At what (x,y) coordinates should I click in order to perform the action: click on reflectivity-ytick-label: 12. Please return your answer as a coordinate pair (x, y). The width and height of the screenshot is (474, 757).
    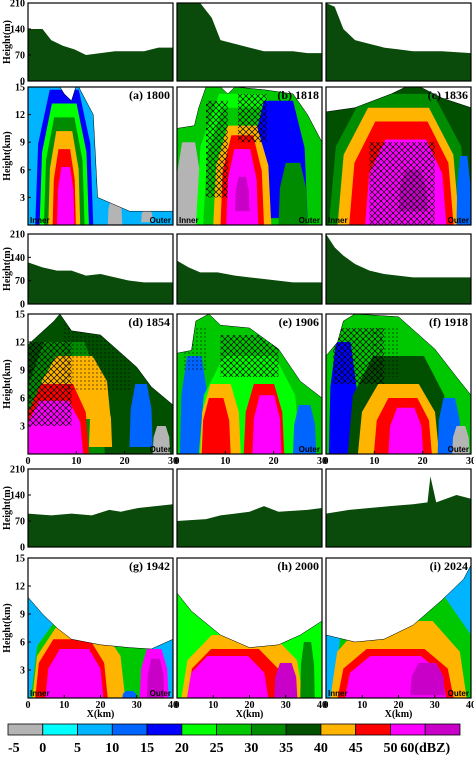
    Looking at the image, I should click on (20, 343).